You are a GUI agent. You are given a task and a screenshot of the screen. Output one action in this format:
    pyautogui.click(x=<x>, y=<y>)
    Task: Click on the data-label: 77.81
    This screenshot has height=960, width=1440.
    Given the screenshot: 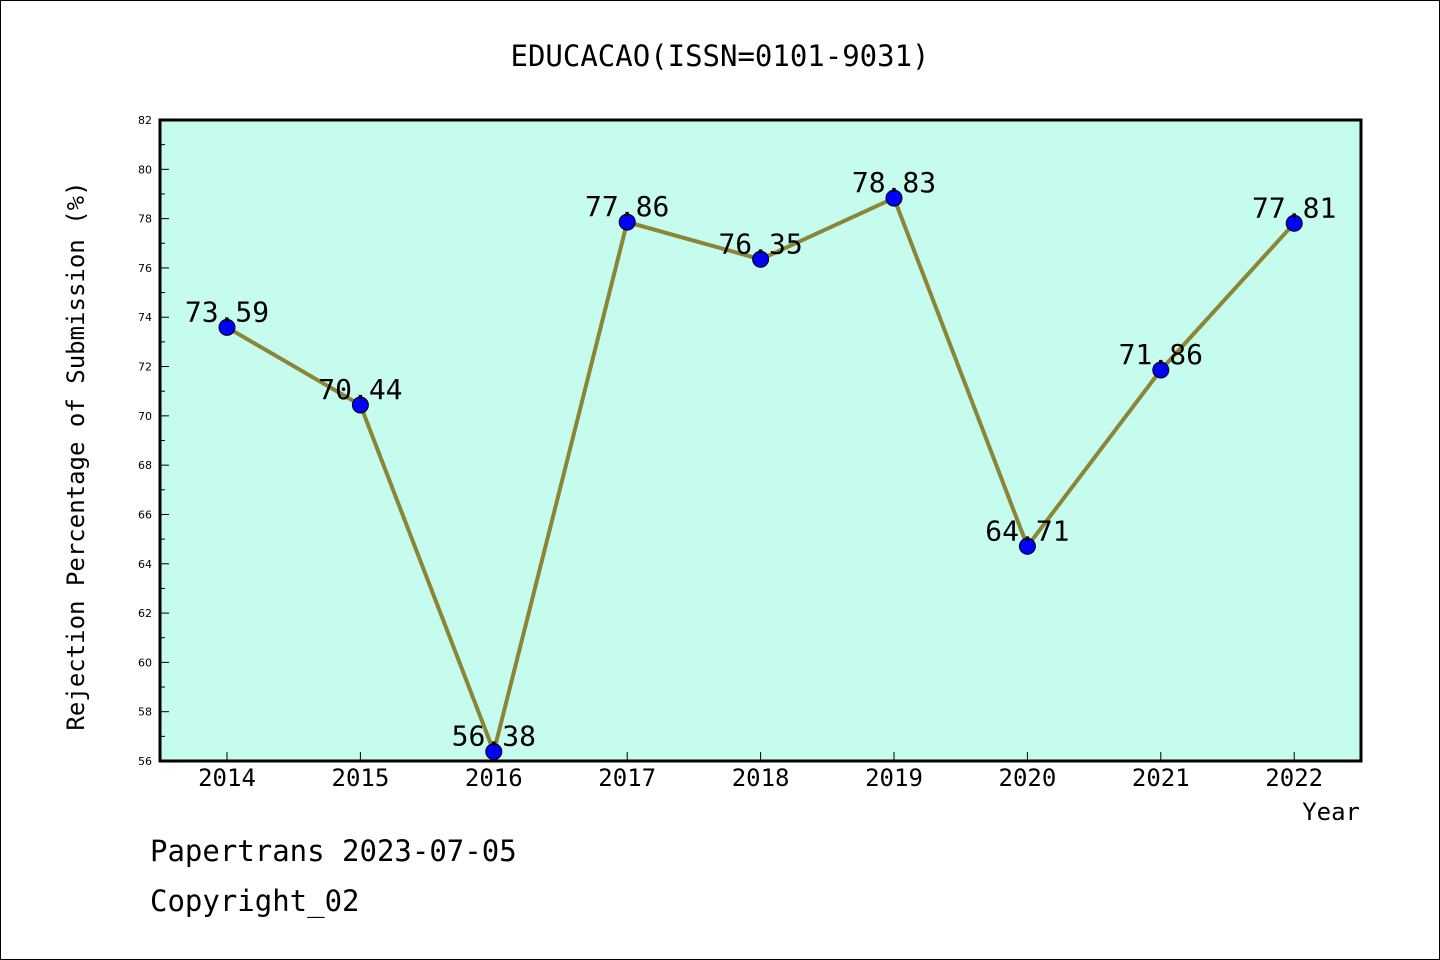 What is the action you would take?
    pyautogui.click(x=1294, y=207)
    